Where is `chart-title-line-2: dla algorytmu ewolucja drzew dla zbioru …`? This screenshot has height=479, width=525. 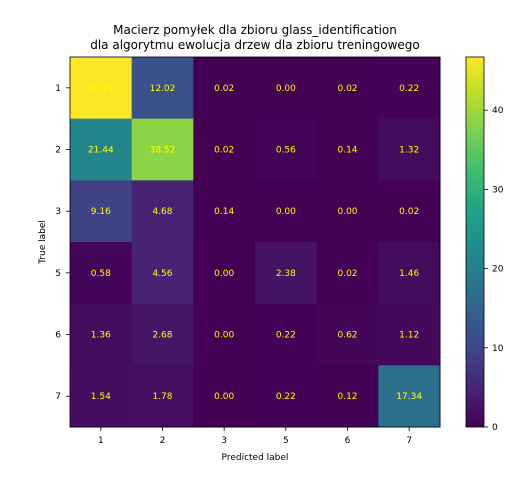
chart-title-line-2: dla algorytmu ewolucja drzew dla zbioru … is located at coordinates (255, 45).